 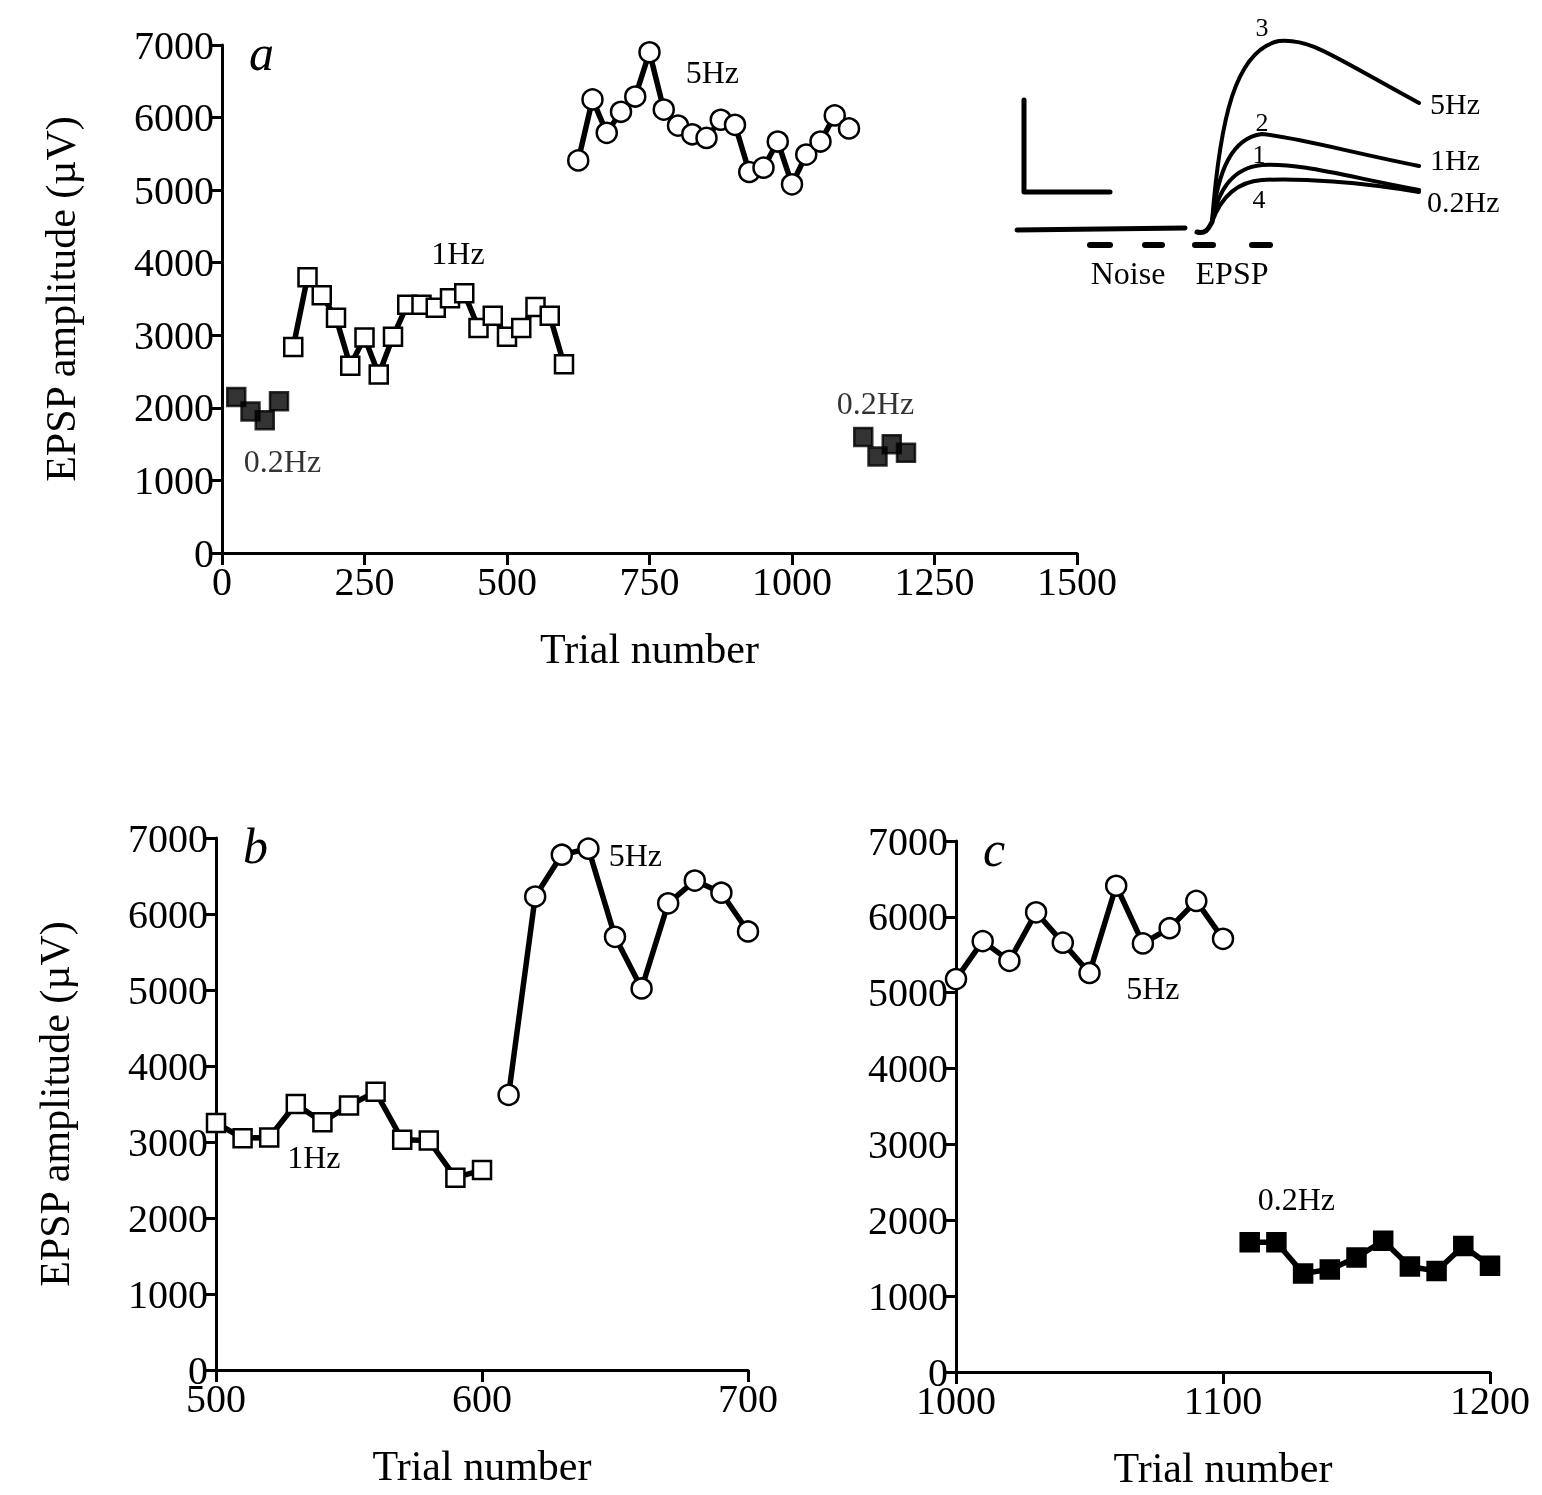 I want to click on text: 0.2Hz, so click(x=1463, y=201).